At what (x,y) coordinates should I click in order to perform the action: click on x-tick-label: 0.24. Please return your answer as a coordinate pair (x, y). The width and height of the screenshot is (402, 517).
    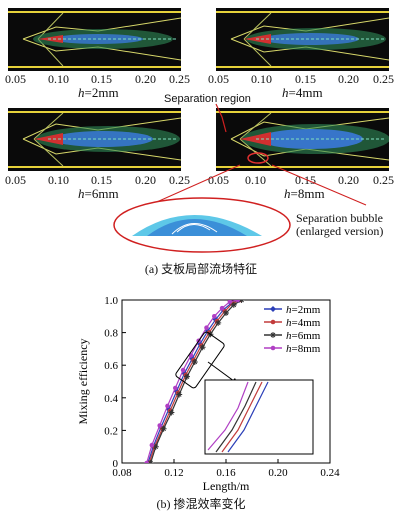
    Looking at the image, I should click on (330, 473).